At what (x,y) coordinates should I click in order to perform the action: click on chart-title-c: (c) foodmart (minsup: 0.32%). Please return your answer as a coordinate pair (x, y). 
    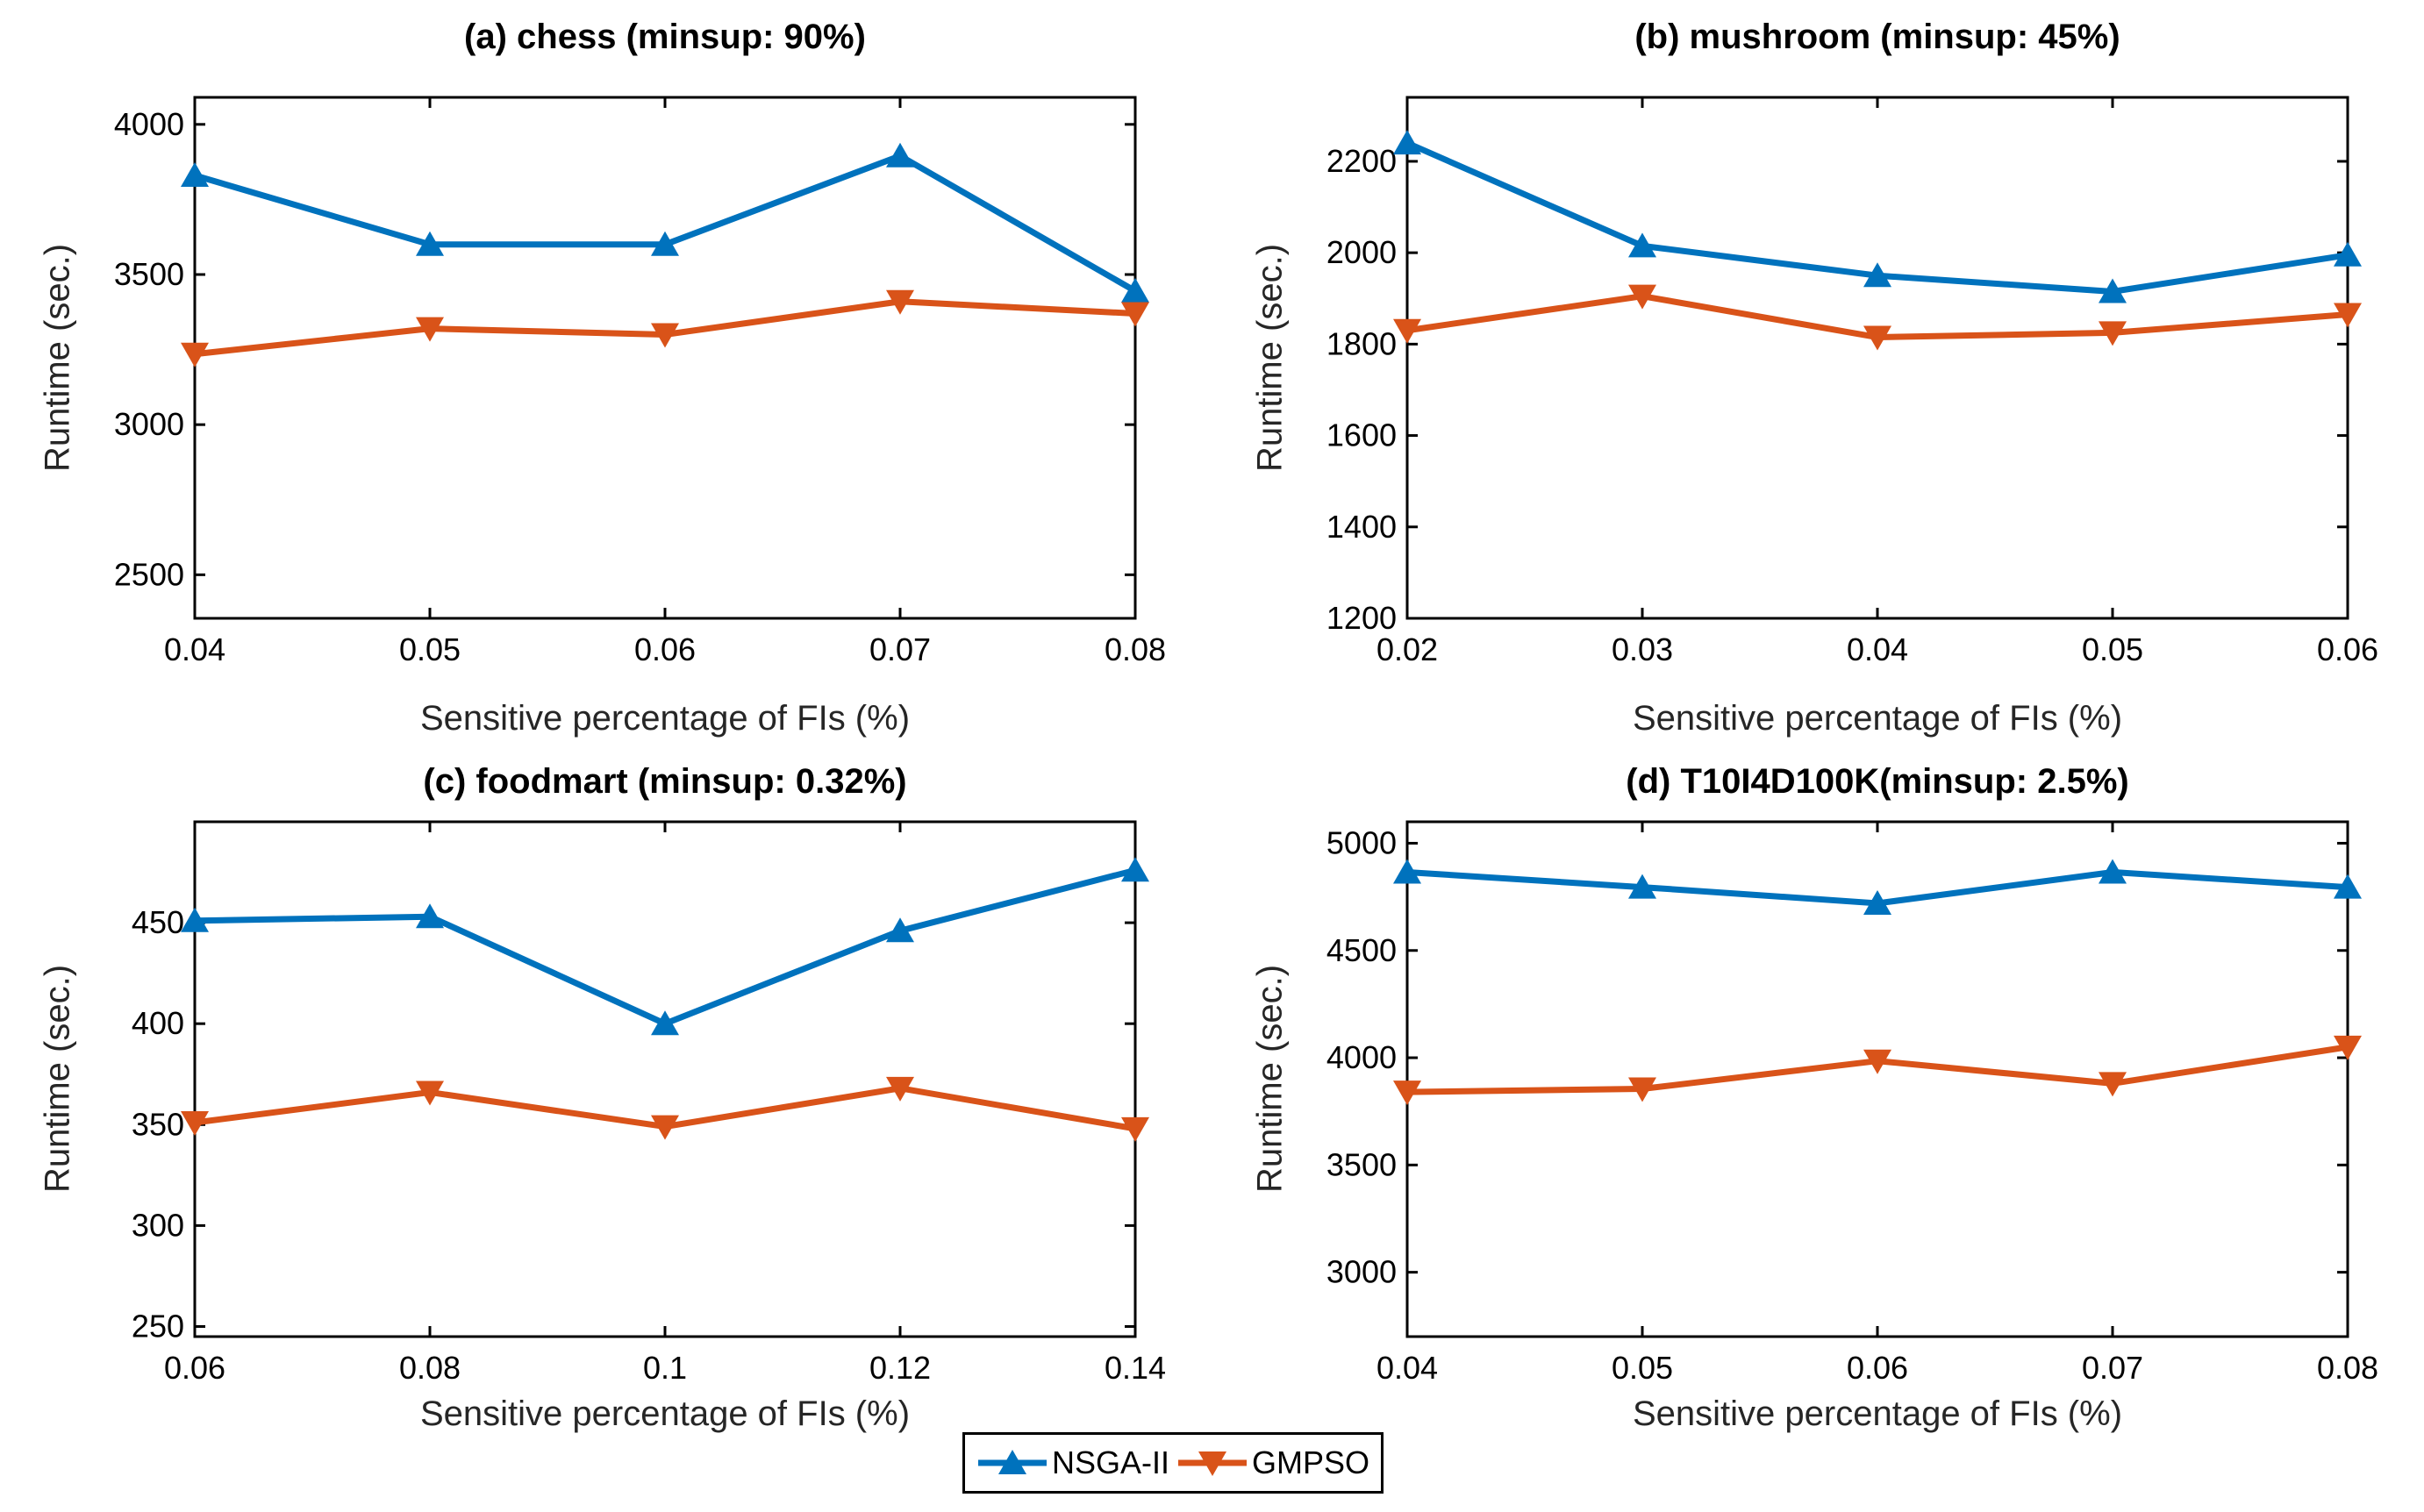
    Looking at the image, I should click on (665, 781).